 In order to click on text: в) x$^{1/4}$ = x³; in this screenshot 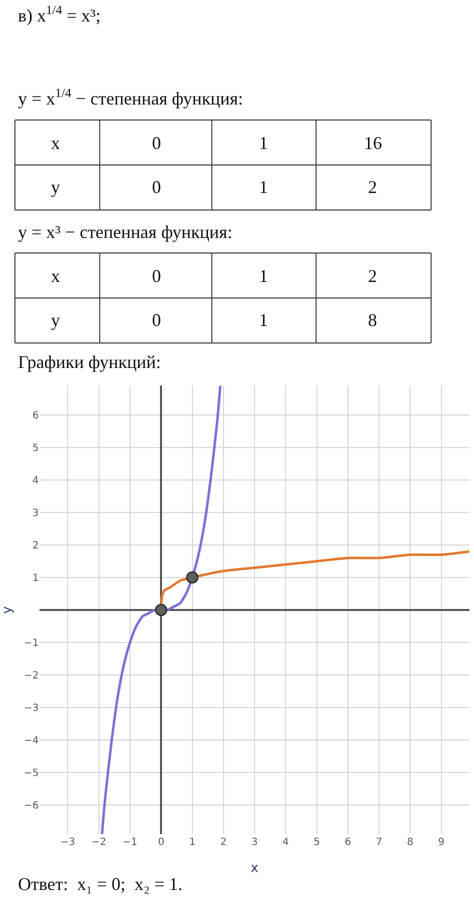, I will do `click(59, 14)`.